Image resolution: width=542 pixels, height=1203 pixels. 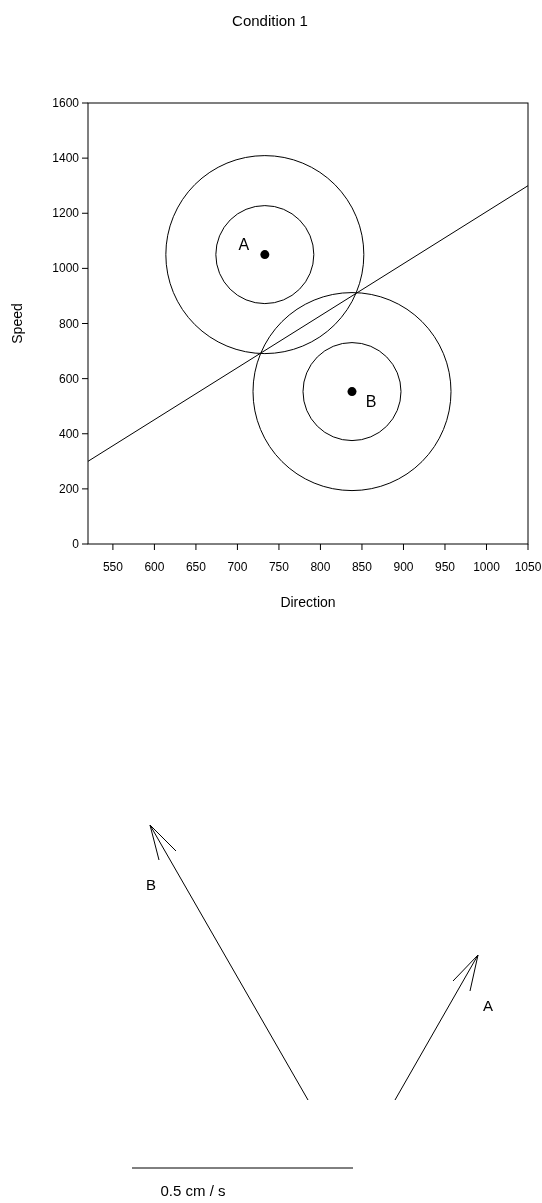 I want to click on y-tick-label: 1000, so click(x=66, y=268).